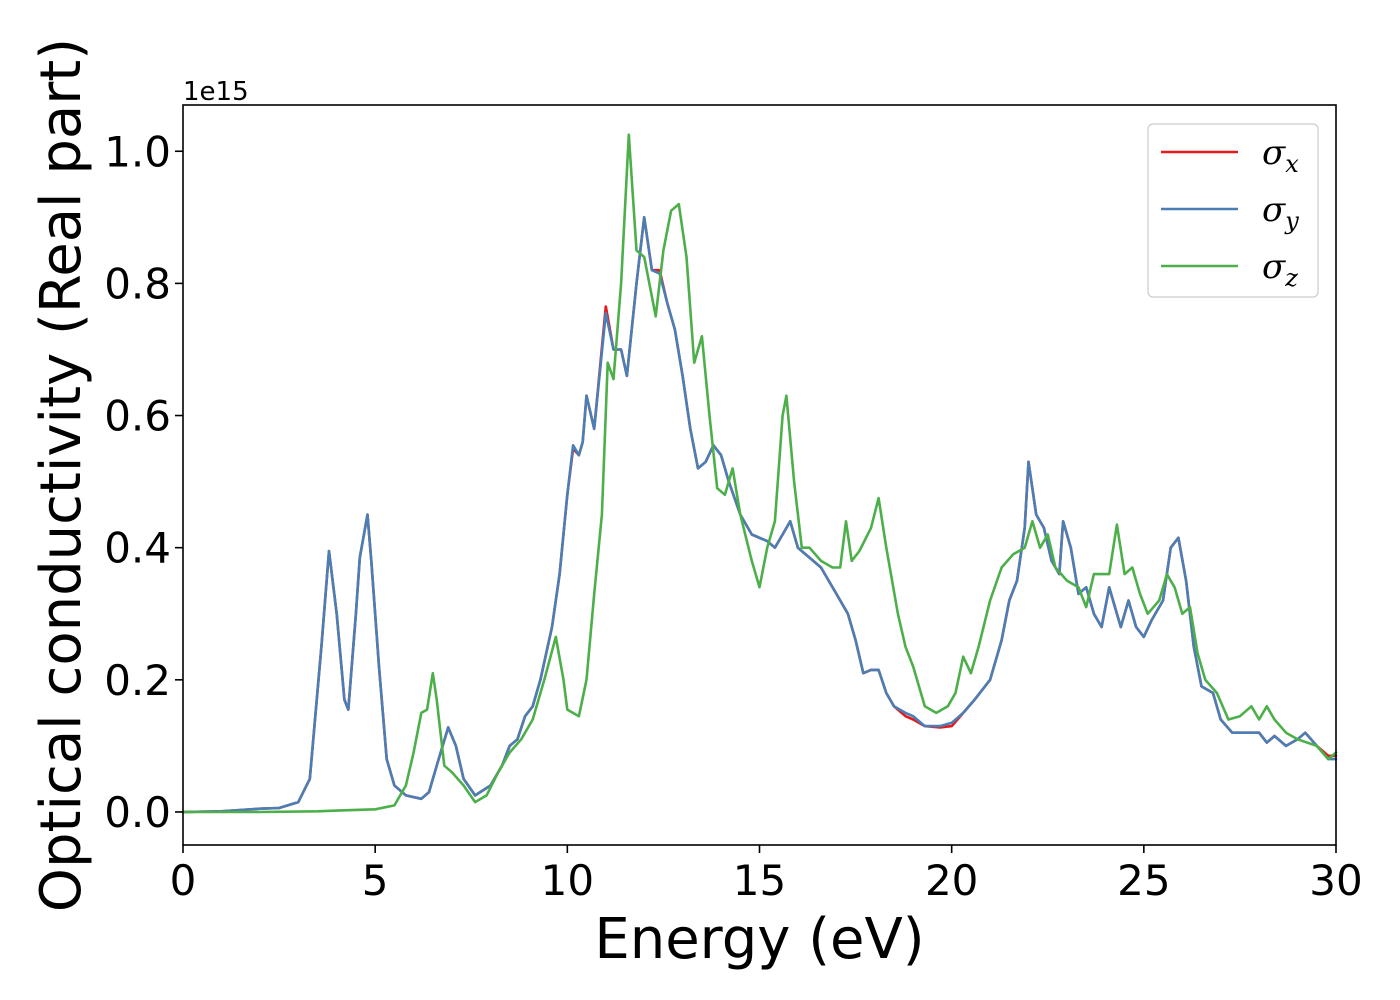  What do you see at coordinates (143, 482) in the screenshot?
I see `y-axis-ticks: 0.0 0.2 0.4 0.6 0.8 1.0` at bounding box center [143, 482].